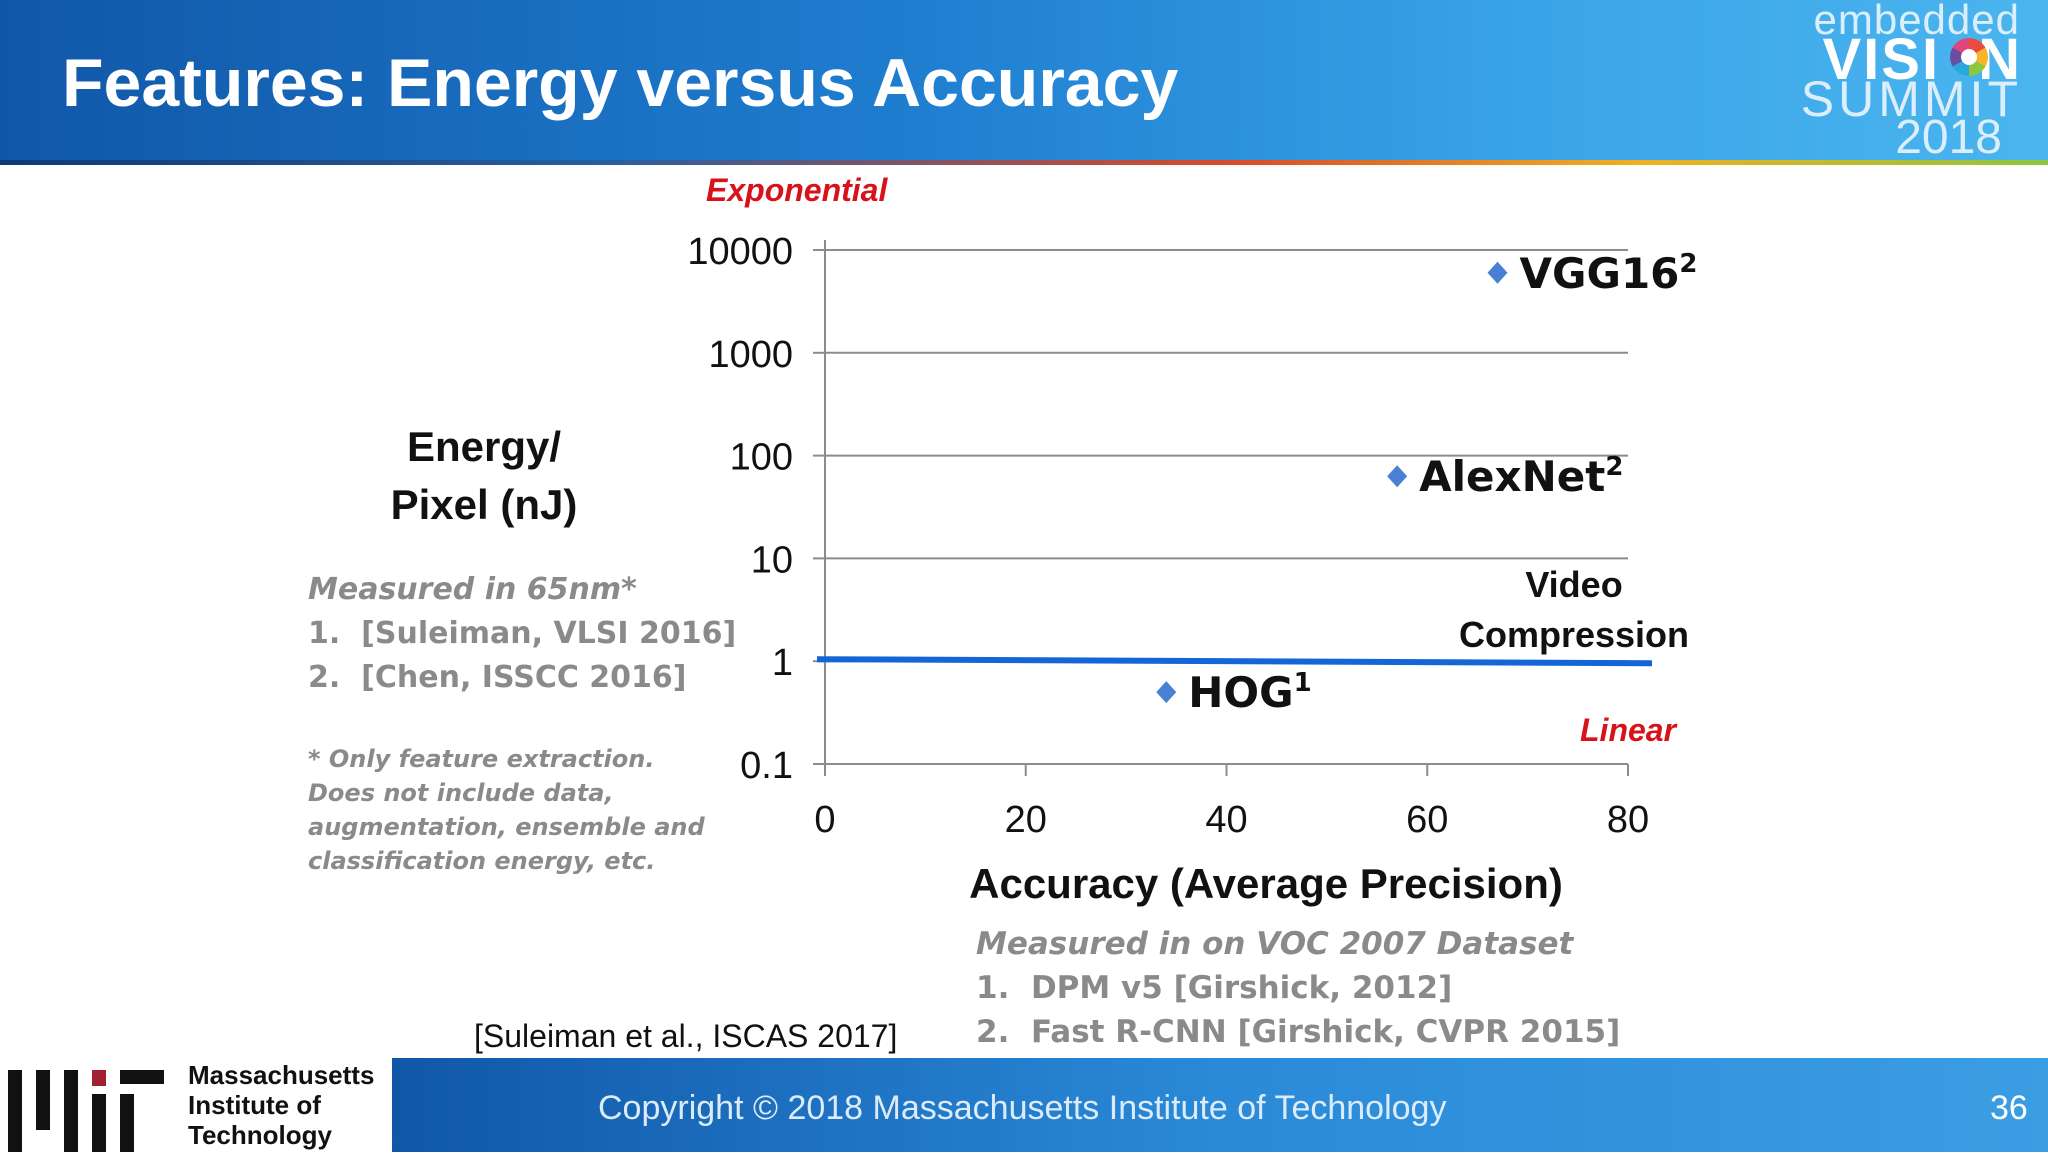  I want to click on accuracy-ref-2: 2. Fast R-CNN [Girshick, CVPR 2015], so click(1298, 1032).